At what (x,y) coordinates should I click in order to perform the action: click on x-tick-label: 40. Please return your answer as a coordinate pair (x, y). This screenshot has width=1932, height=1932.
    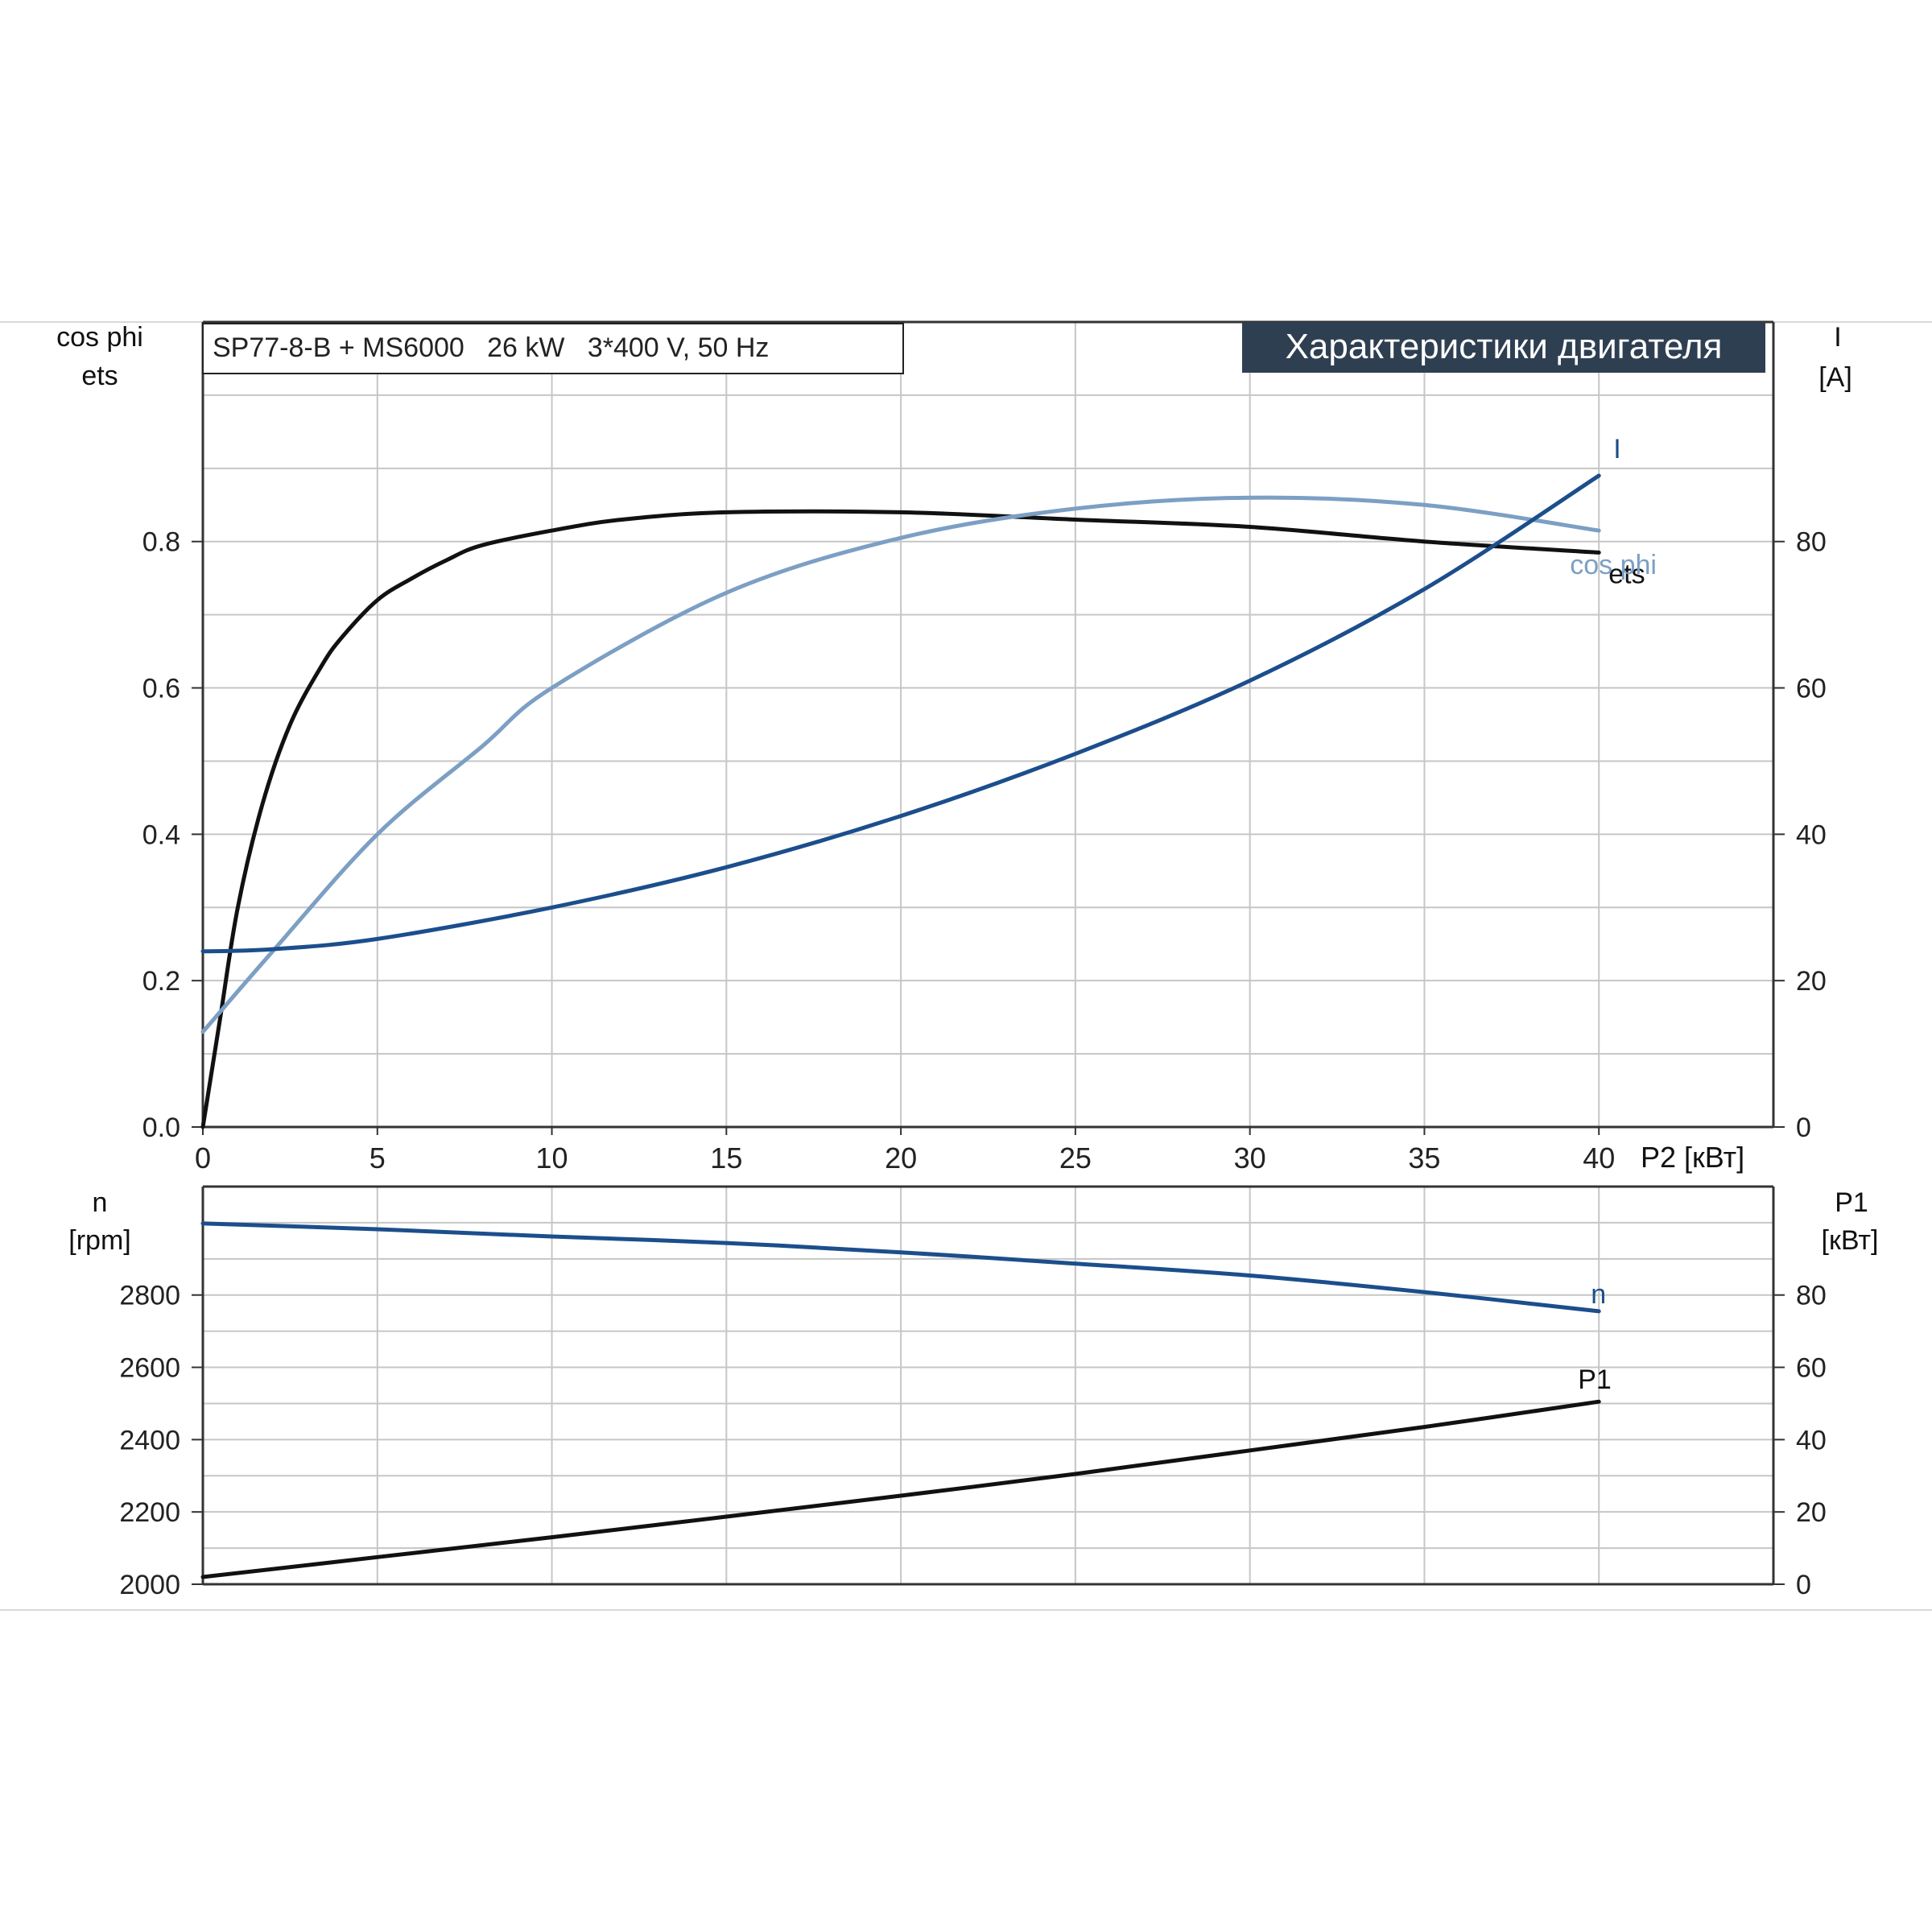
    Looking at the image, I should click on (1599, 1157).